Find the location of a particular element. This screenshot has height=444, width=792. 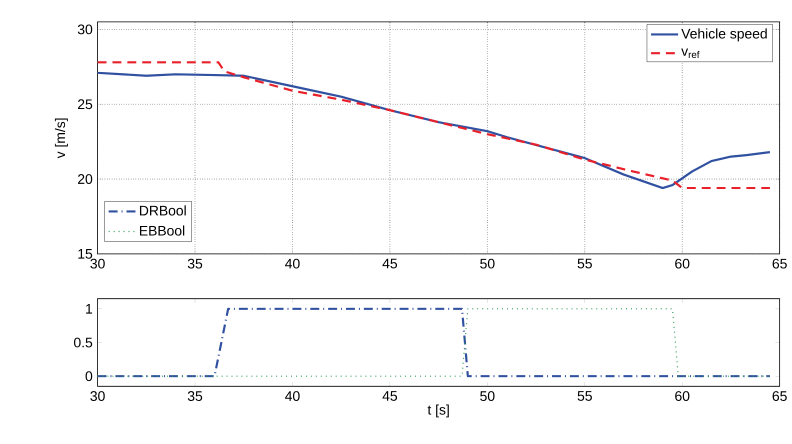

legend-label: v$_{ref}$ is located at coordinates (690, 53).